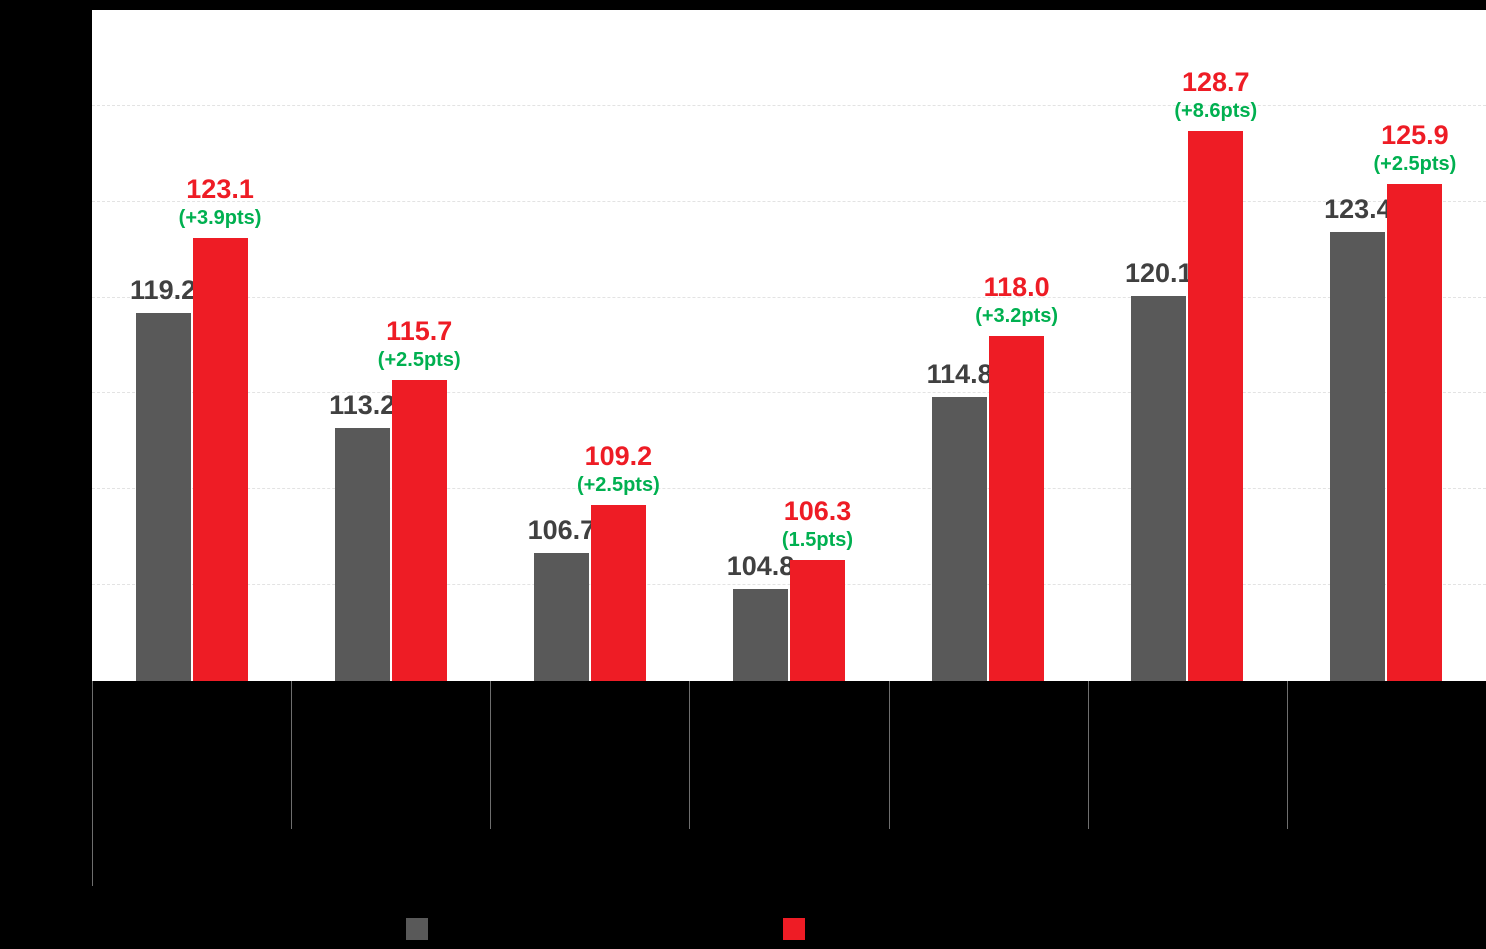 The image size is (1486, 949). What do you see at coordinates (1158, 272) in the screenshot?
I see `gray-value-label: 120.1` at bounding box center [1158, 272].